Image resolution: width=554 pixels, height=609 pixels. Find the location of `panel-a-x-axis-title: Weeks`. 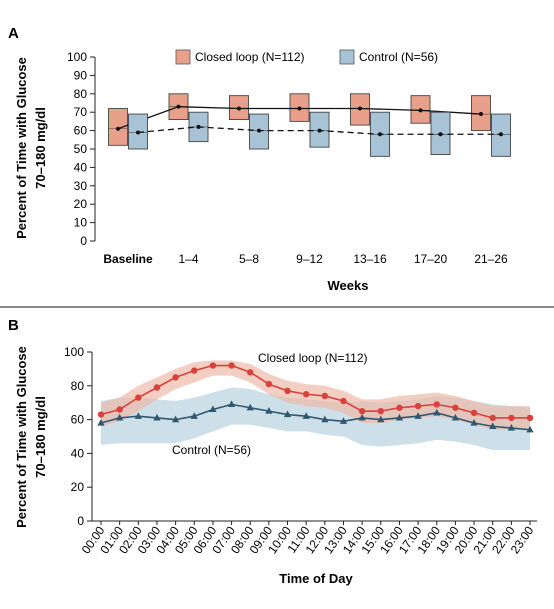

panel-a-x-axis-title: Weeks is located at coordinates (348, 285).